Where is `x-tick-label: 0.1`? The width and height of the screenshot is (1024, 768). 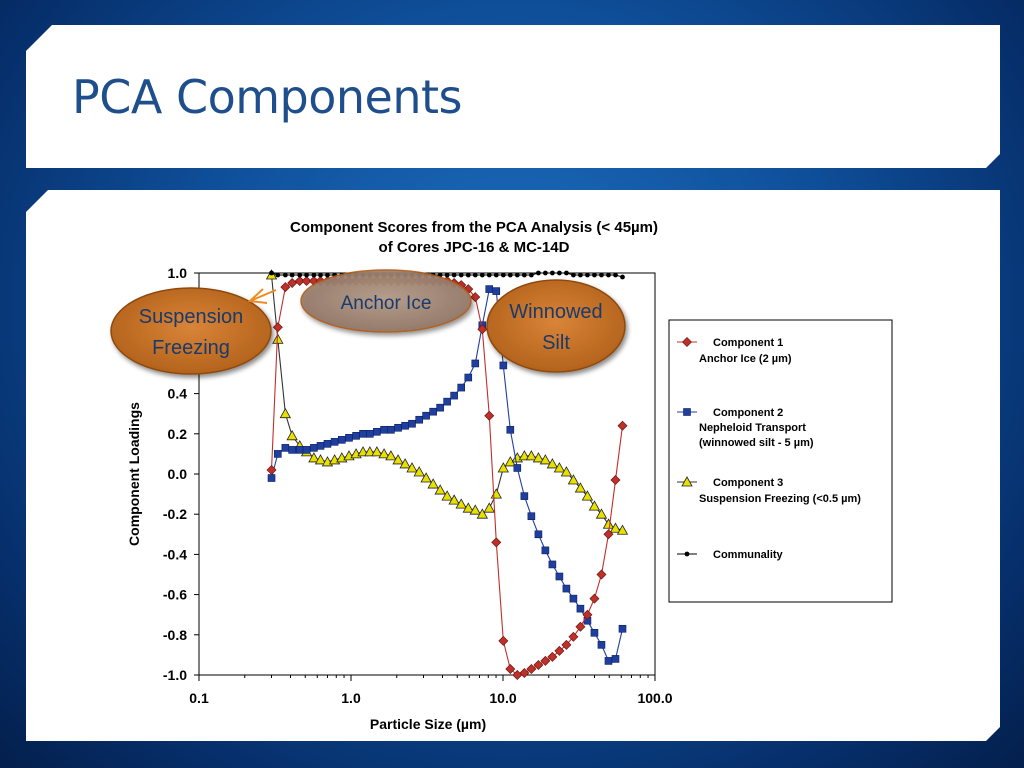
x-tick-label: 0.1 is located at coordinates (199, 698).